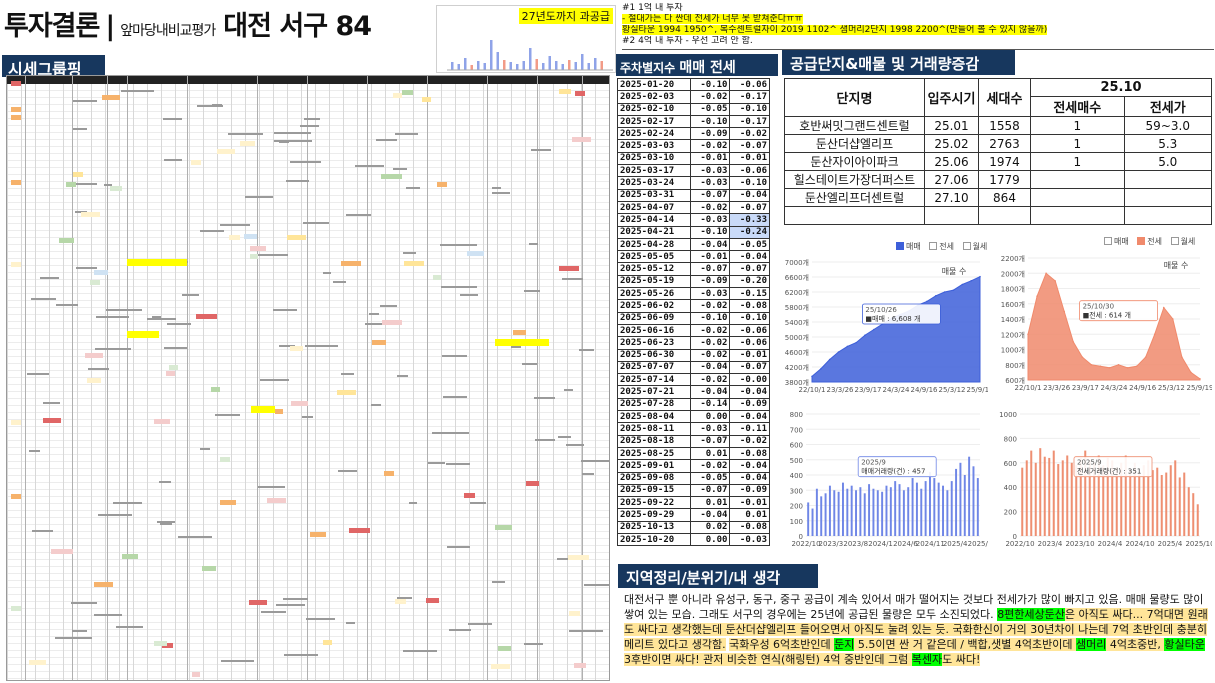 The height and width of the screenshot is (683, 1215). What do you see at coordinates (951, 97) in the screenshot?
I see `col-move-header: 입주시기` at bounding box center [951, 97].